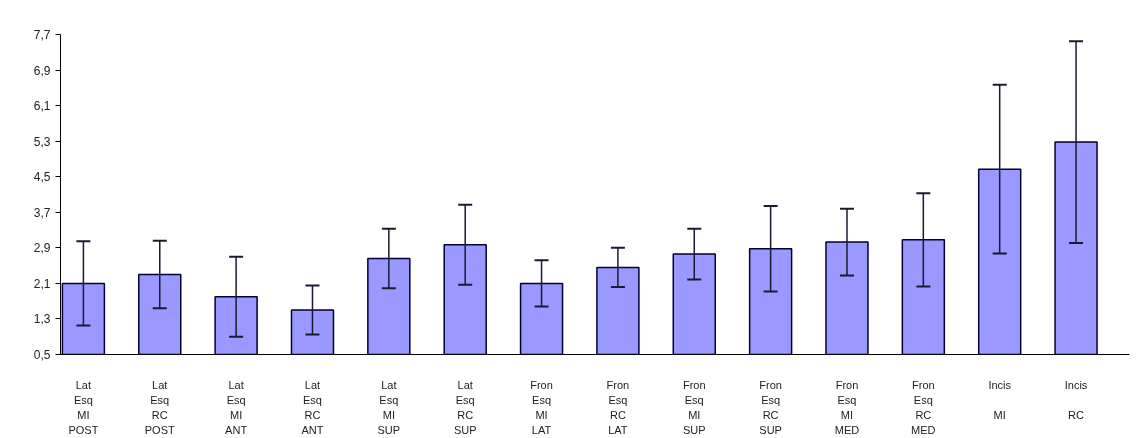  Describe the element at coordinates (160, 407) in the screenshot. I see `x-tick-label: Lat Esq RC POST` at that location.